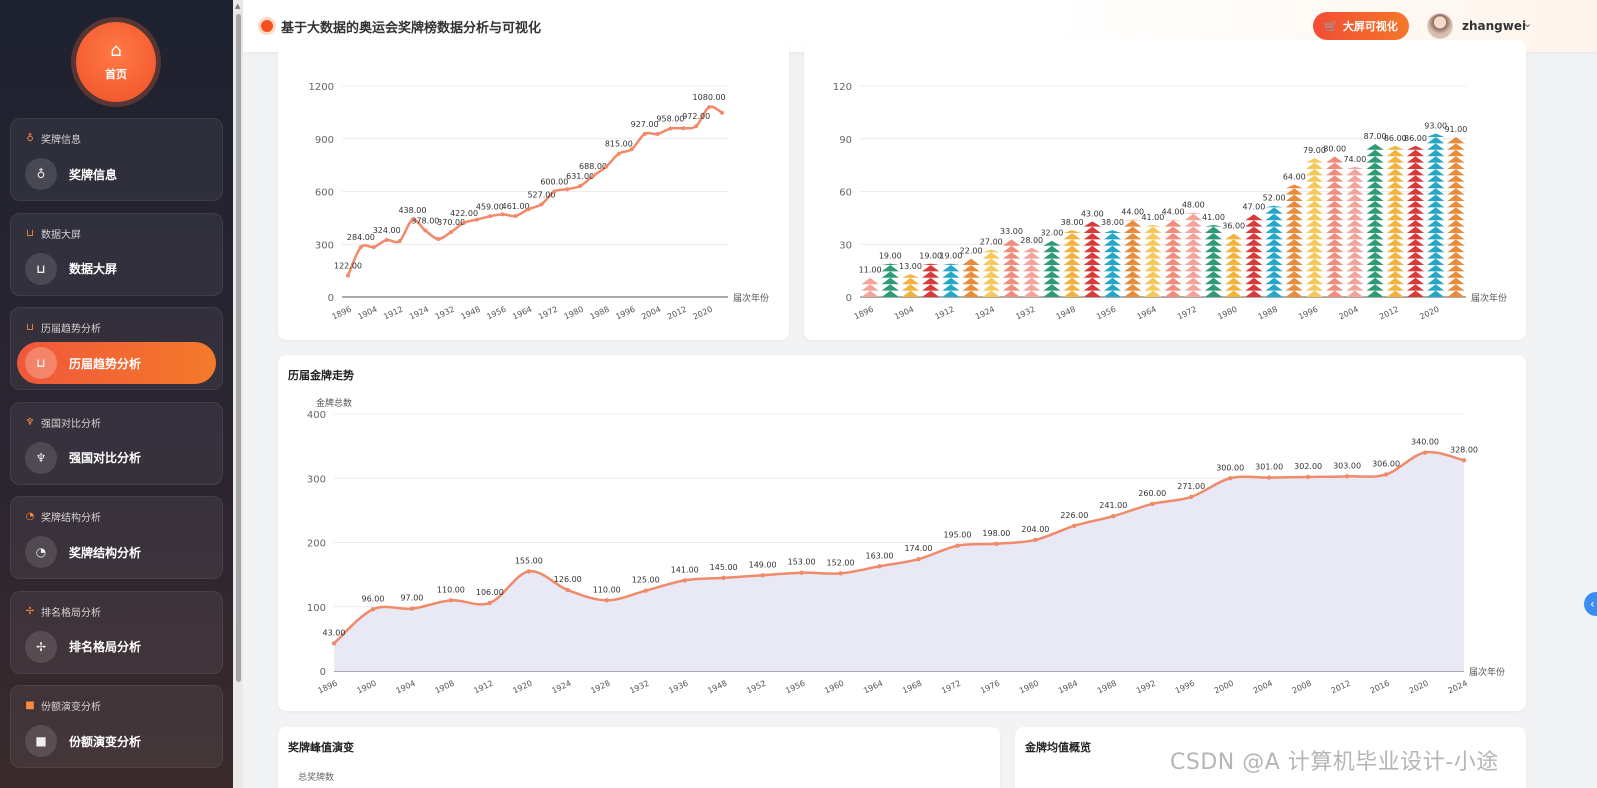 This screenshot has width=1597, height=788. I want to click on cart-icon: ⊔, so click(41, 268).